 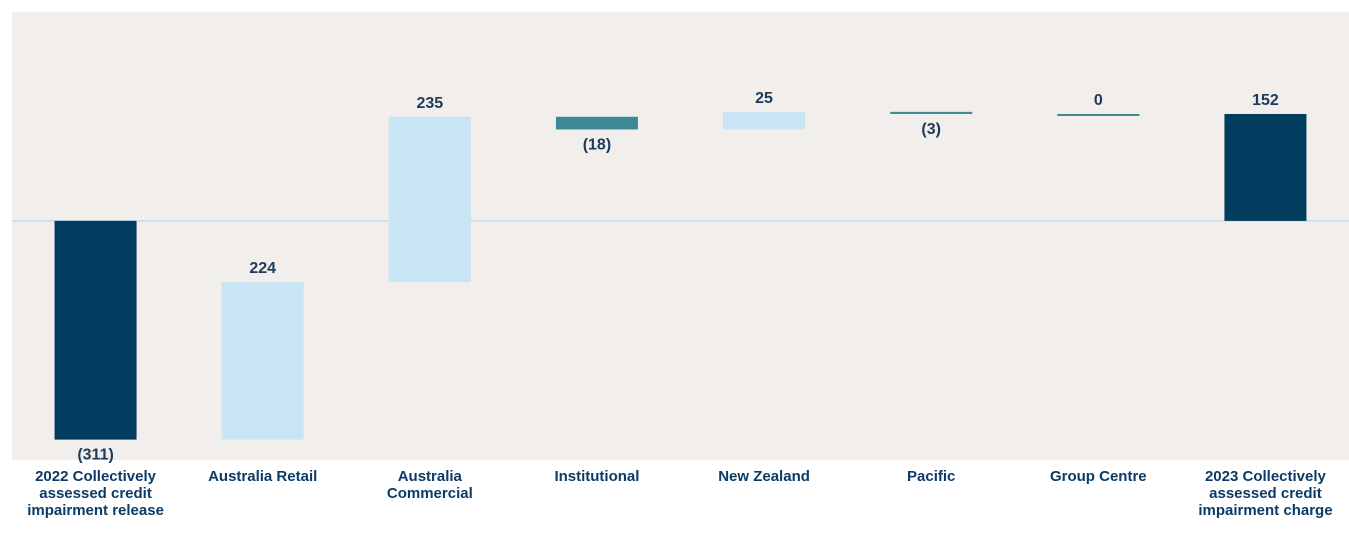 What do you see at coordinates (1098, 100) in the screenshot?
I see `value-label: 0` at bounding box center [1098, 100].